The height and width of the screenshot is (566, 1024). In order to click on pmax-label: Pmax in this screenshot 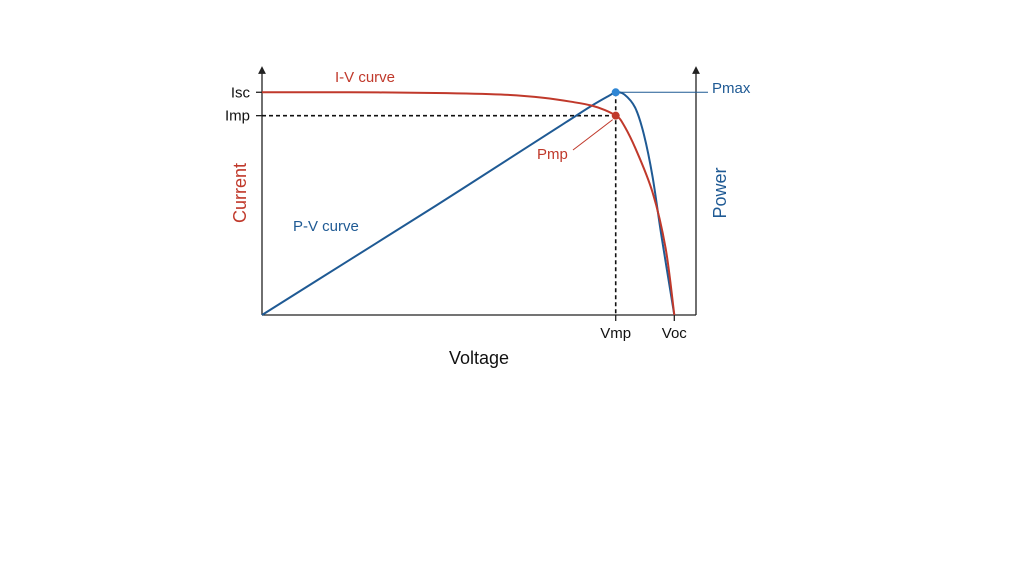, I will do `click(731, 88)`.